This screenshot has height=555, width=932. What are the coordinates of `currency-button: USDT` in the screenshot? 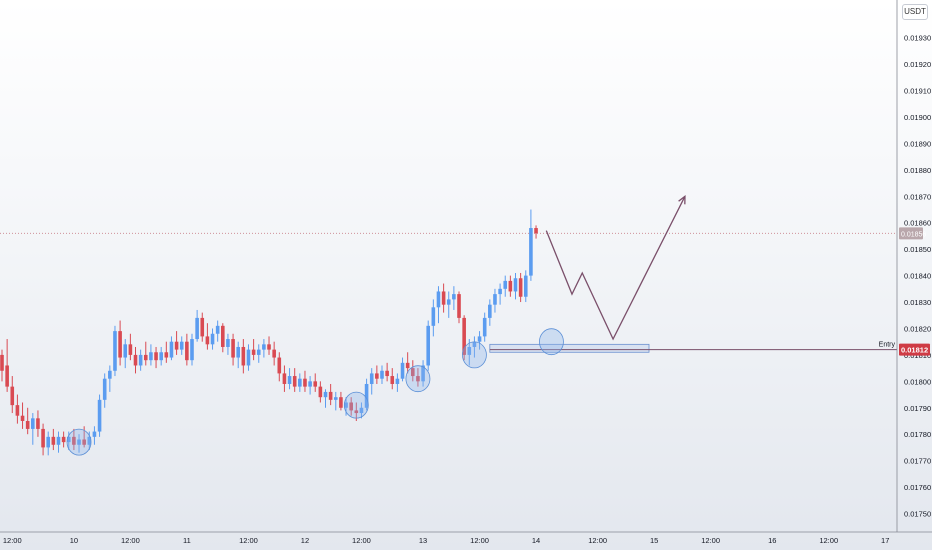 It's located at (915, 12).